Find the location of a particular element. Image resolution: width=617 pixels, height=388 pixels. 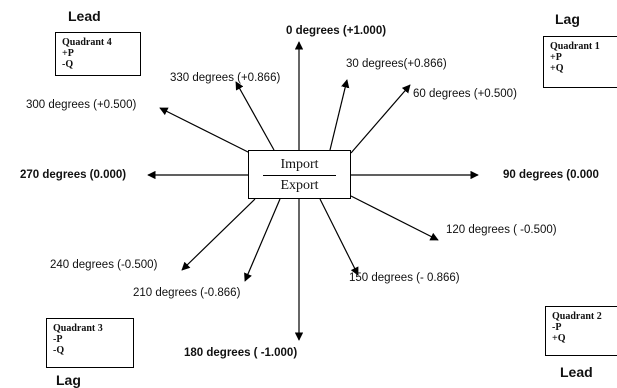

fraction-line is located at coordinates (299, 175).